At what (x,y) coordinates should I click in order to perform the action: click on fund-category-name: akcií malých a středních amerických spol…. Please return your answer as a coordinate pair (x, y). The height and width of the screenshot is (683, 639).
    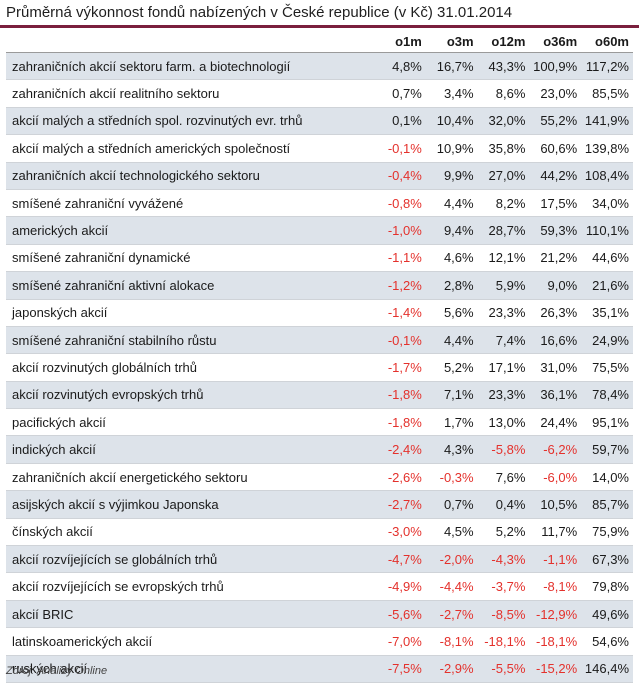
    Looking at the image, I should click on (190, 148).